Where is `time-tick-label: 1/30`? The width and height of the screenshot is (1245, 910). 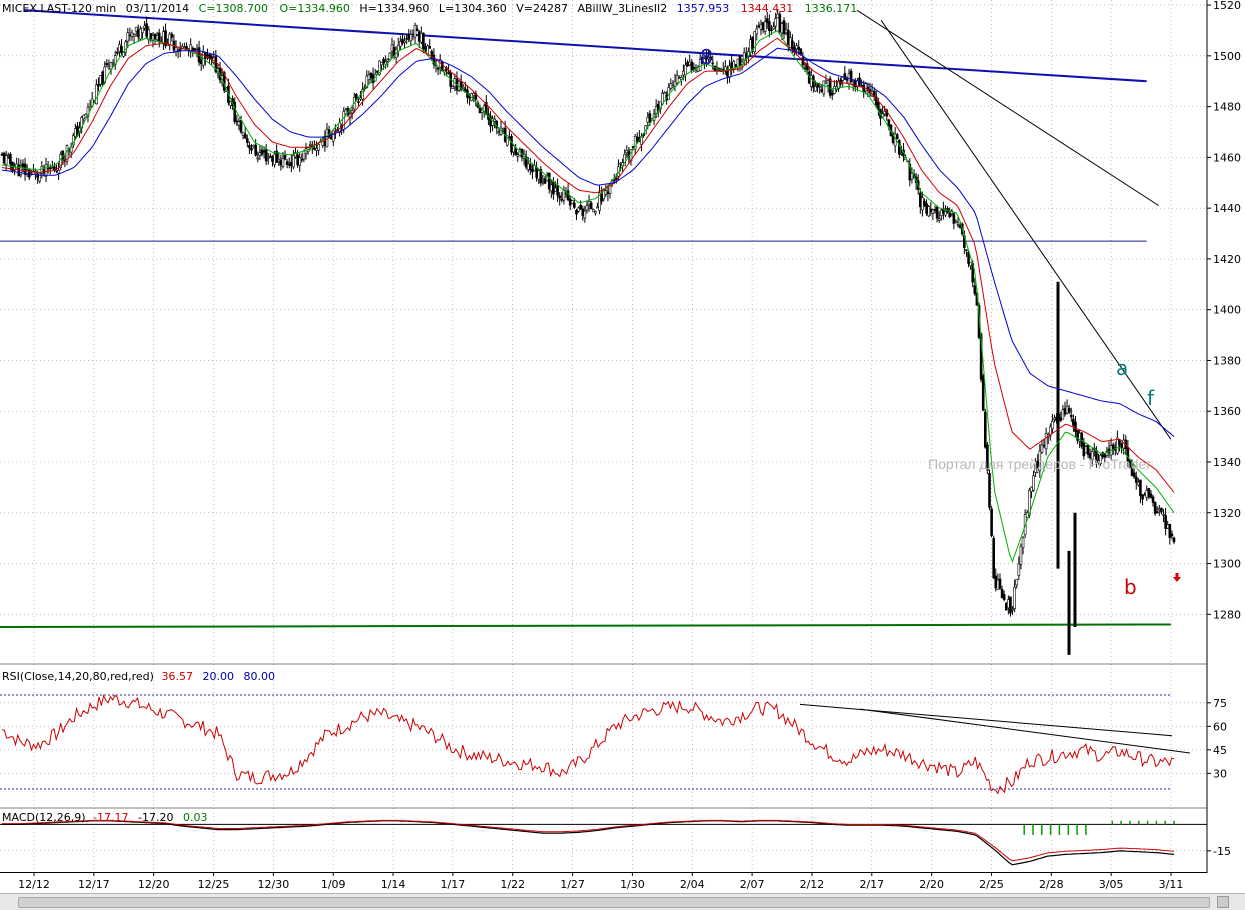 time-tick-label: 1/30 is located at coordinates (632, 884).